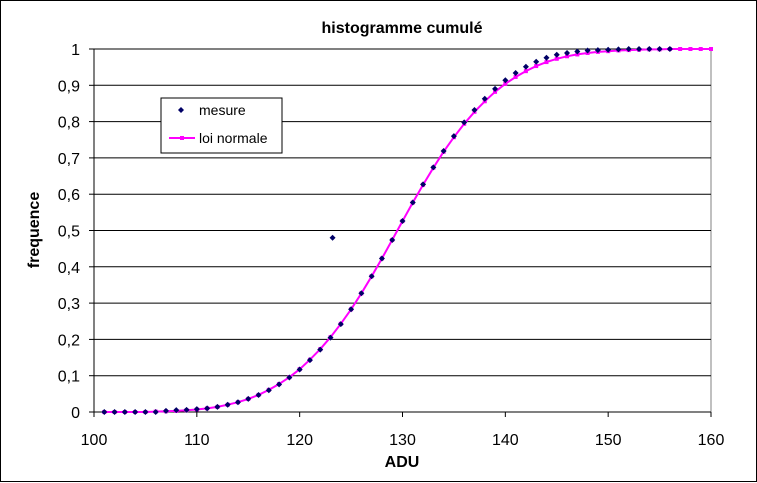 The image size is (757, 483). Describe the element at coordinates (505, 440) in the screenshot. I see `x-tick-label: 140` at that location.